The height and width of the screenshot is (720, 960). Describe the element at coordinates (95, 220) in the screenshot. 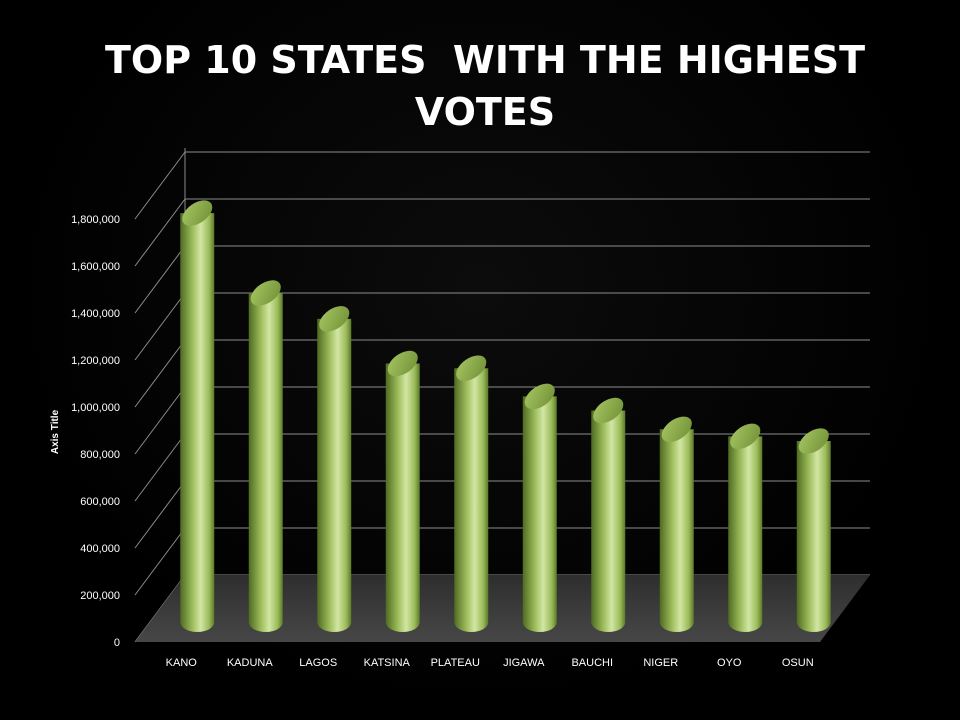

I see `y-tick-label: 1,800,000` at that location.